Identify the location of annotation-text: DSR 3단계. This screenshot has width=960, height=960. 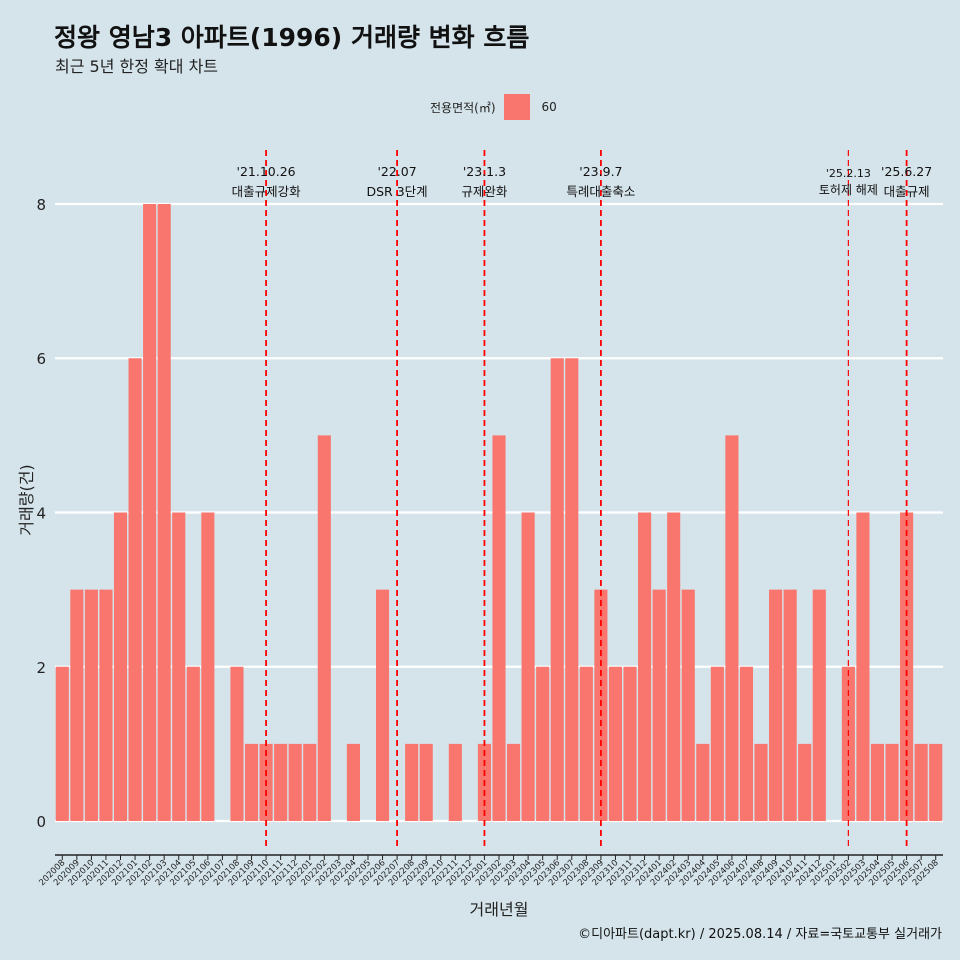
(397, 191).